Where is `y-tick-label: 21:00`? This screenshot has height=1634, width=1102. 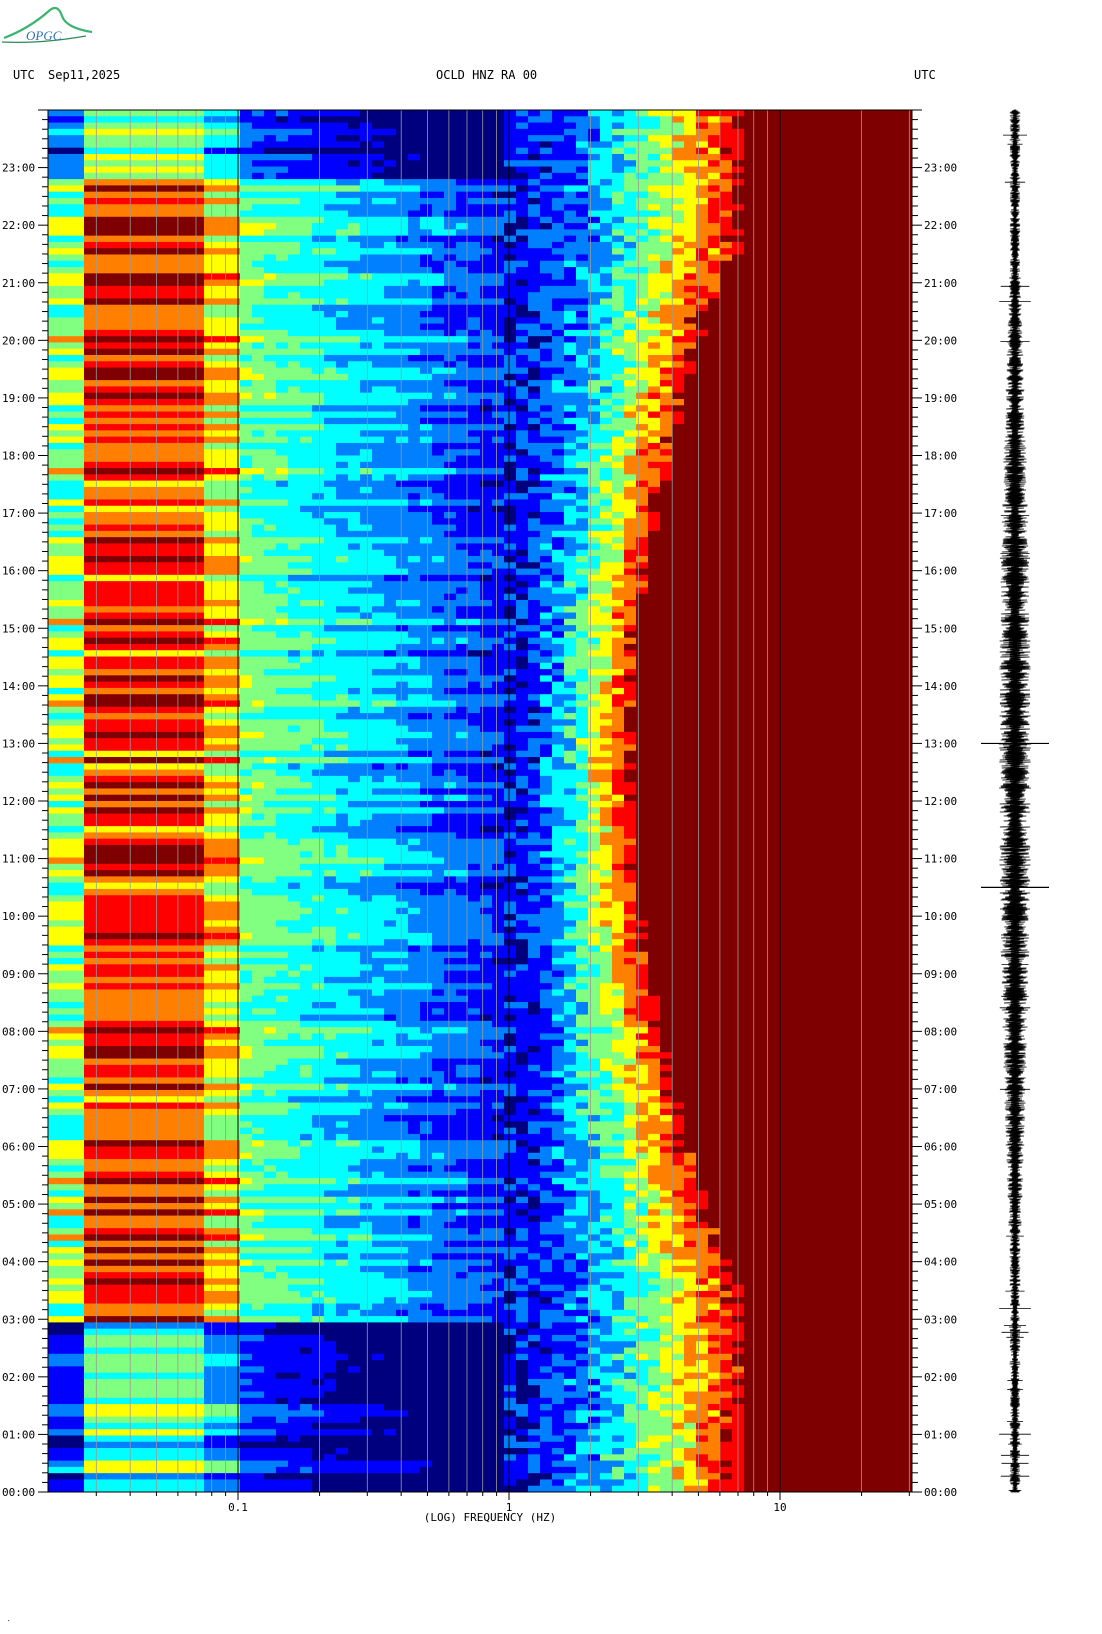
y-tick-label: 21:00 is located at coordinates (18, 283).